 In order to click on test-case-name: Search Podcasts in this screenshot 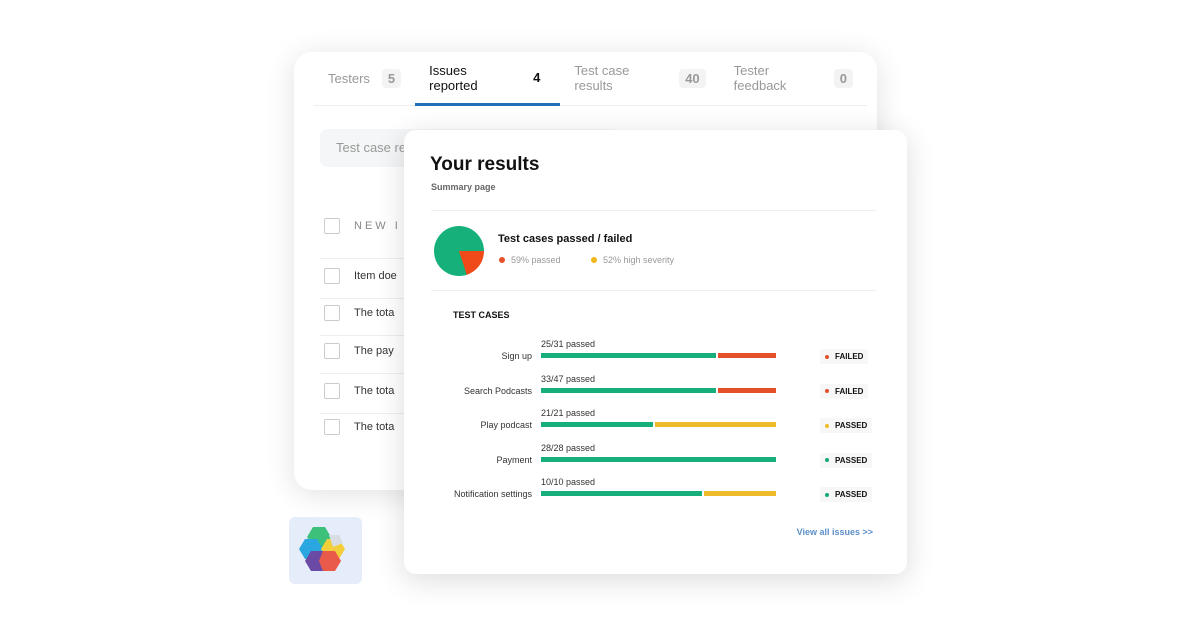, I will do `click(497, 390)`.